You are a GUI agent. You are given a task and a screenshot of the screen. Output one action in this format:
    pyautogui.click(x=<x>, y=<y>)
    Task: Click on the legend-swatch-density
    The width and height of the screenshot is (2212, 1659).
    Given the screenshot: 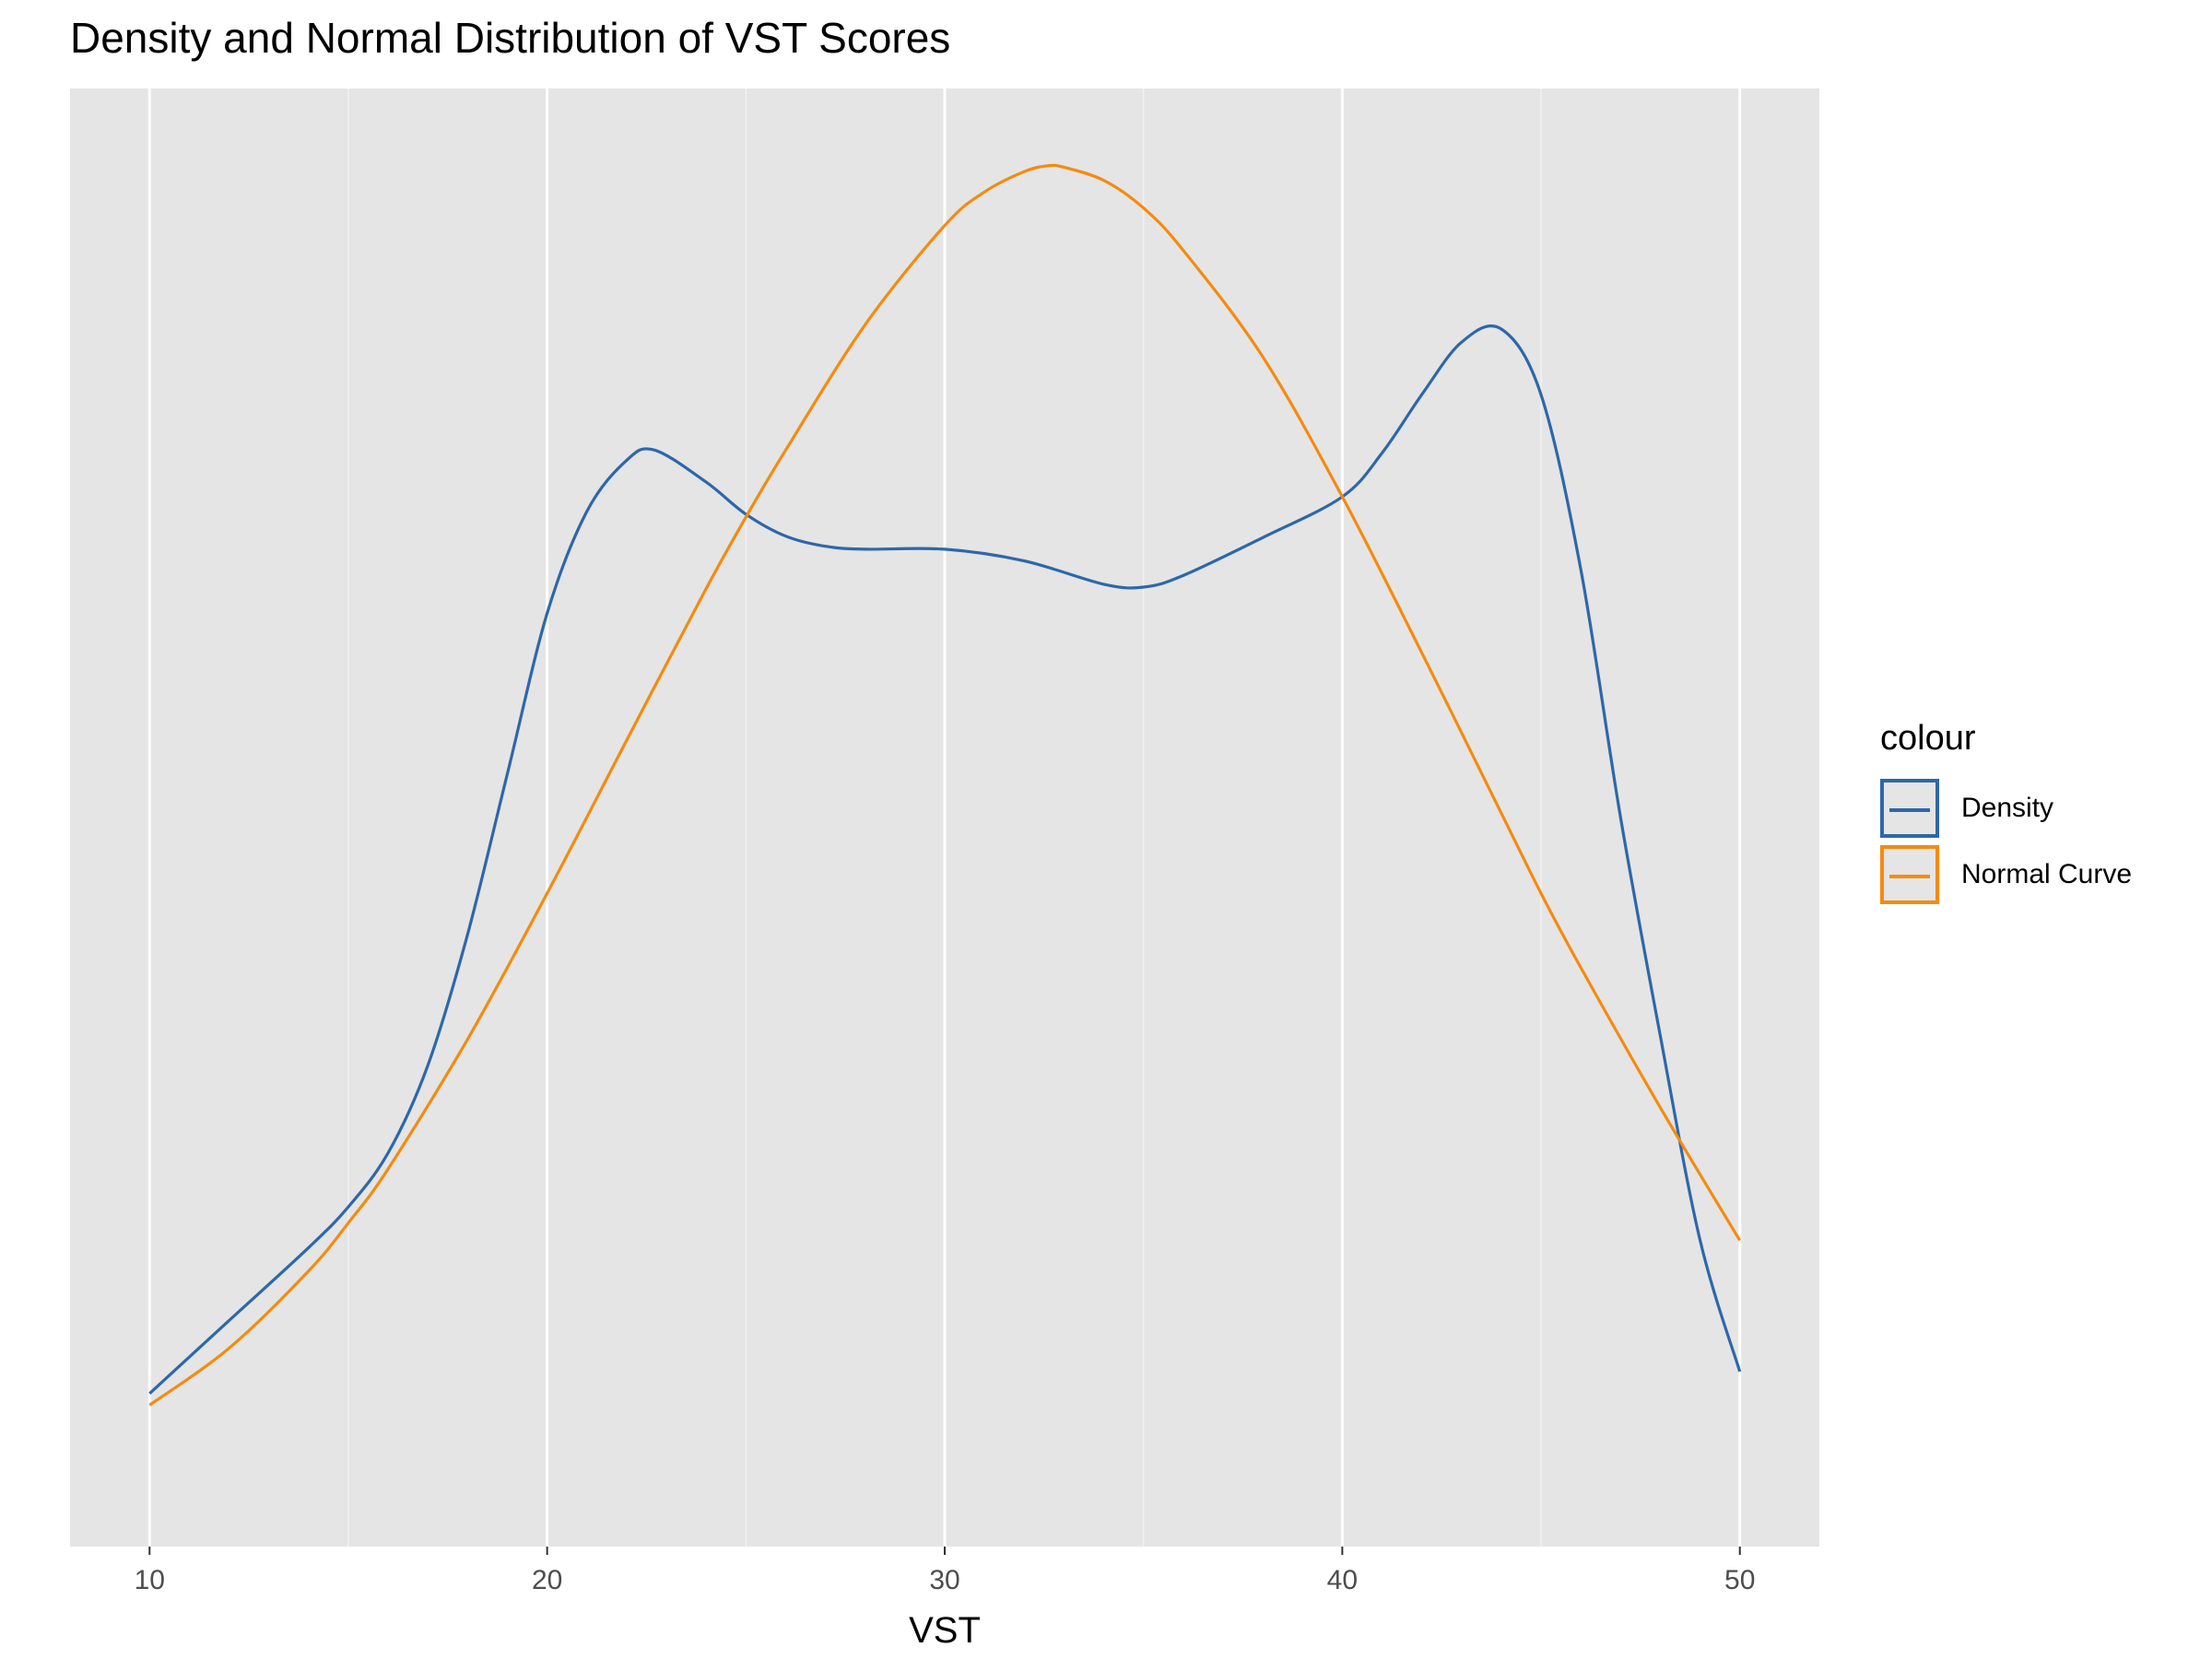 What is the action you would take?
    pyautogui.click(x=1909, y=810)
    